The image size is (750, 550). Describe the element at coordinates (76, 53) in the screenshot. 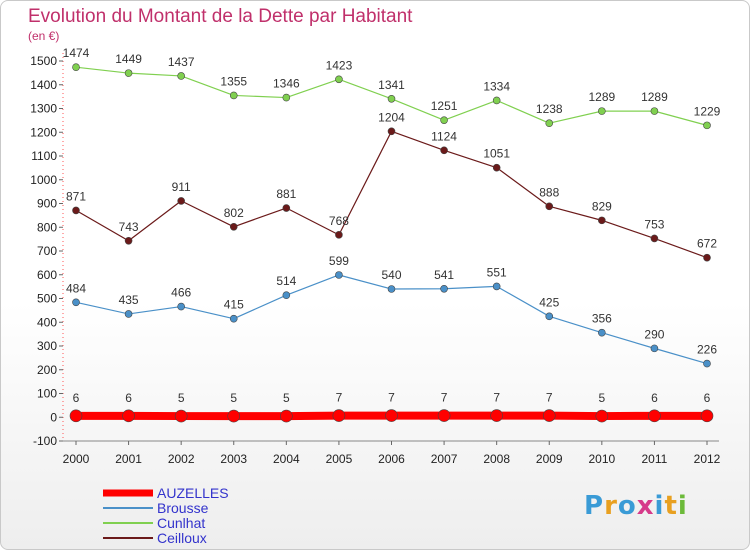

I see `data-label: 1474` at that location.